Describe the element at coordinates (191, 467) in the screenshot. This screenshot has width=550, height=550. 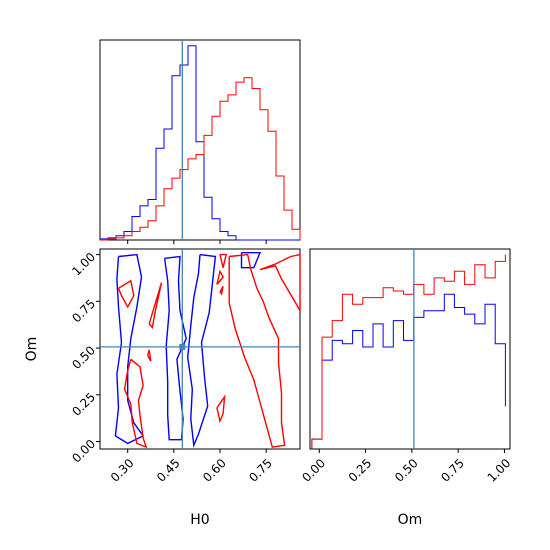
I see `contour-x-ticks: 0.30 0.45 0.60 0.75` at that location.